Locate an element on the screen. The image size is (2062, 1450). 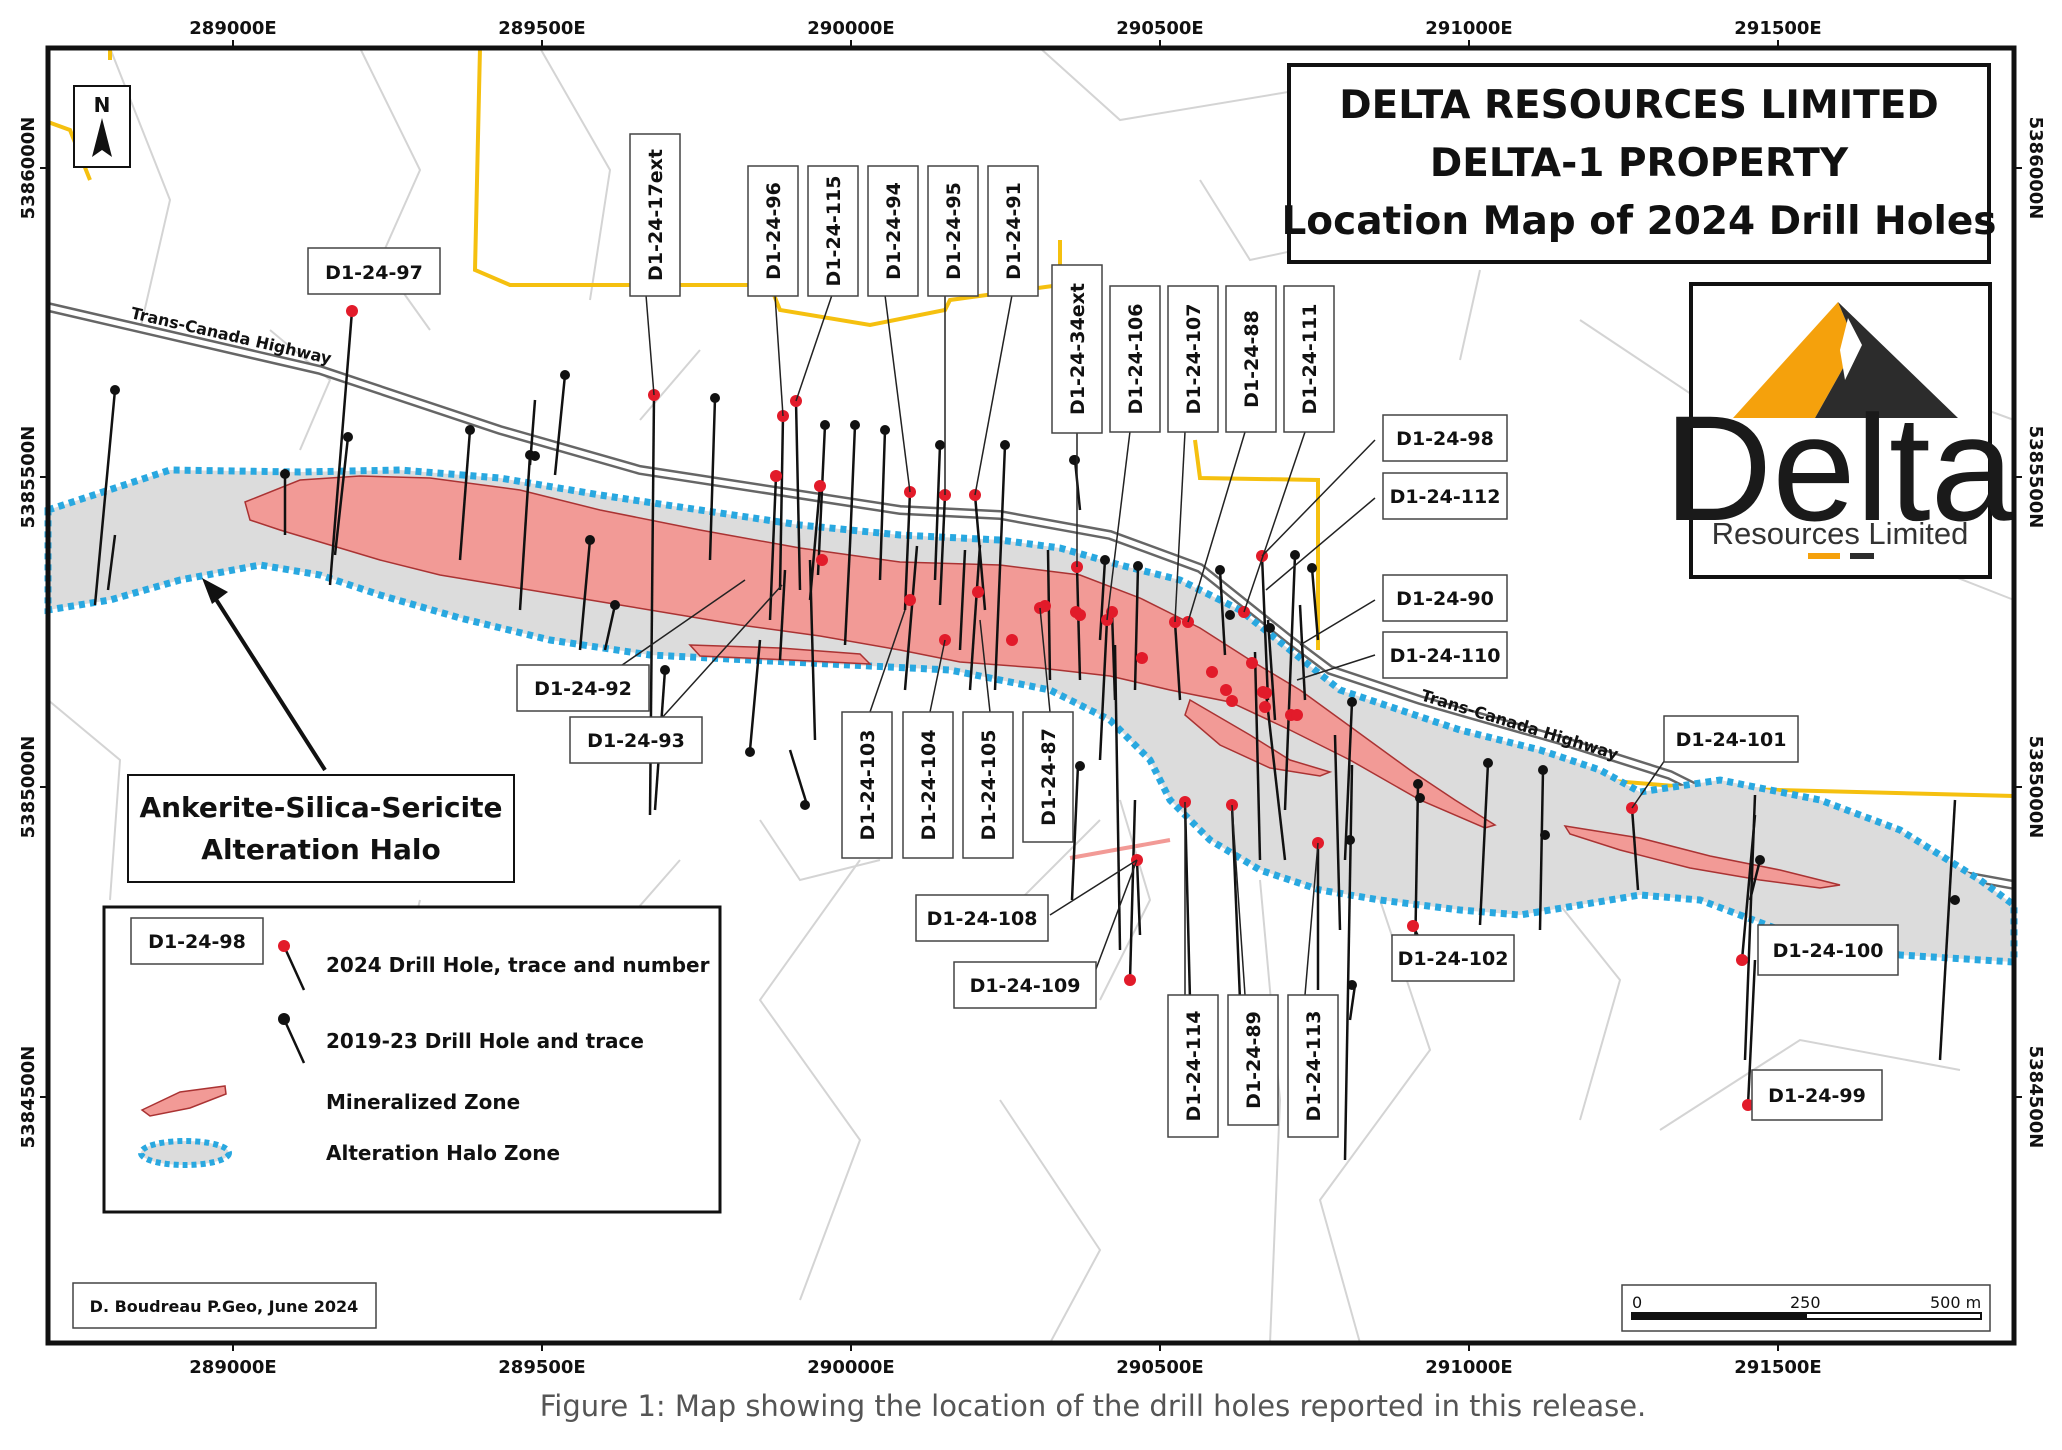
label-d1-24-93: D1-24-93 is located at coordinates (636, 741).